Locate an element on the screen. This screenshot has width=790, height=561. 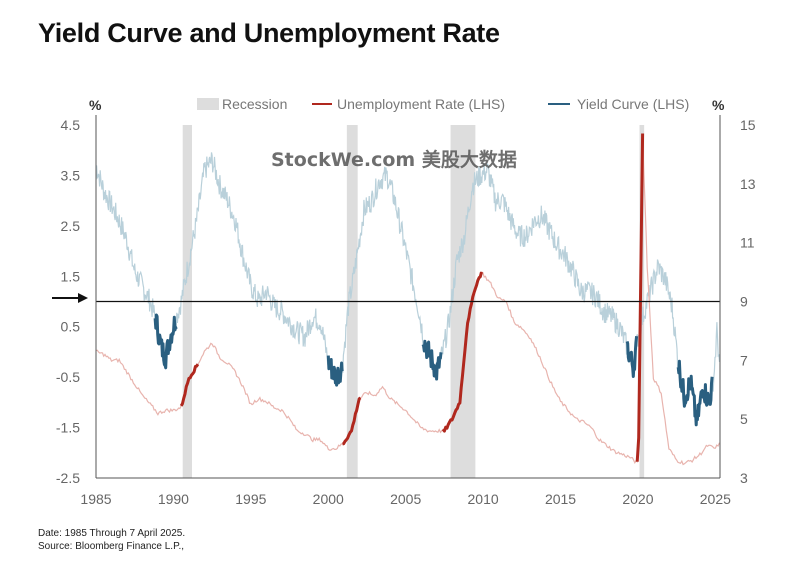
x-tick-label: 2025 is located at coordinates (715, 499).